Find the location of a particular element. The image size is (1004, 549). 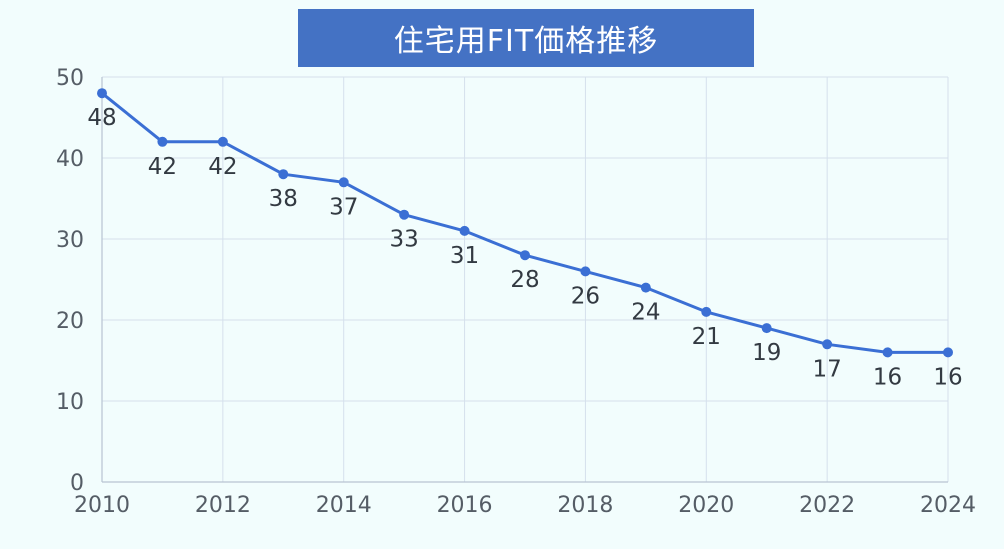

x-tick-label: 2016 is located at coordinates (465, 505).